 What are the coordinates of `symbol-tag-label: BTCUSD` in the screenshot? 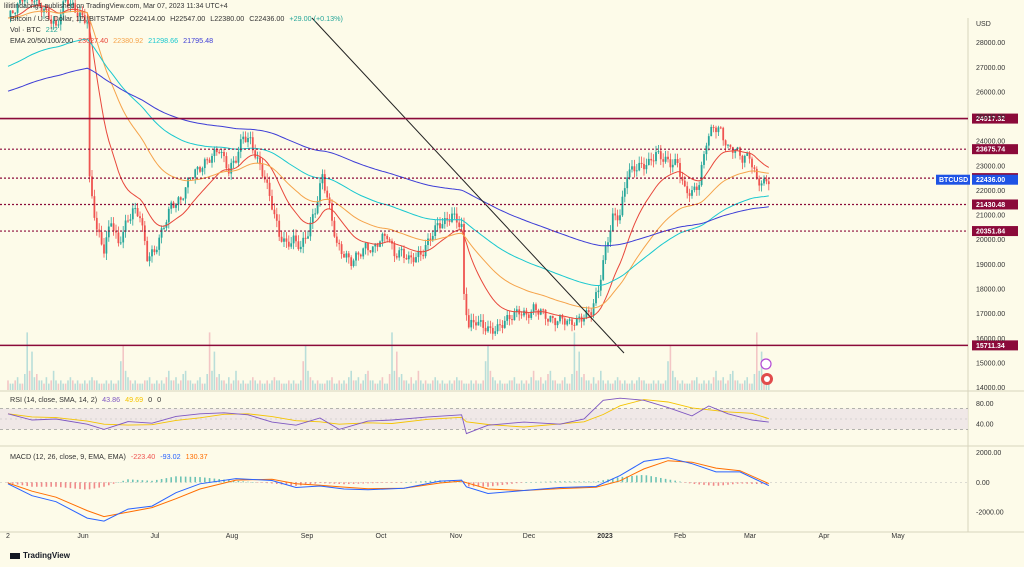 It's located at (953, 180).